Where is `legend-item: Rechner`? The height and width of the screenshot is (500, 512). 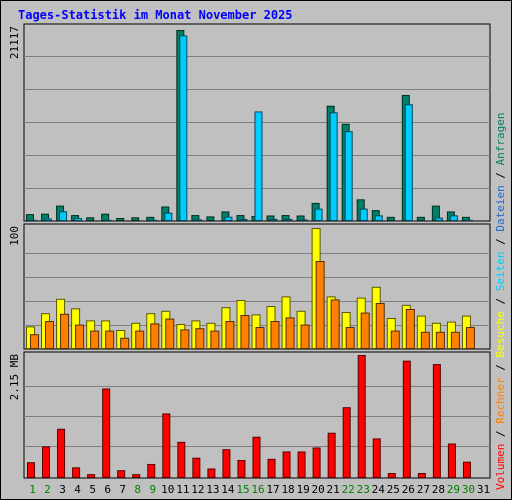 legend-item: Rechner is located at coordinates (500, 400).